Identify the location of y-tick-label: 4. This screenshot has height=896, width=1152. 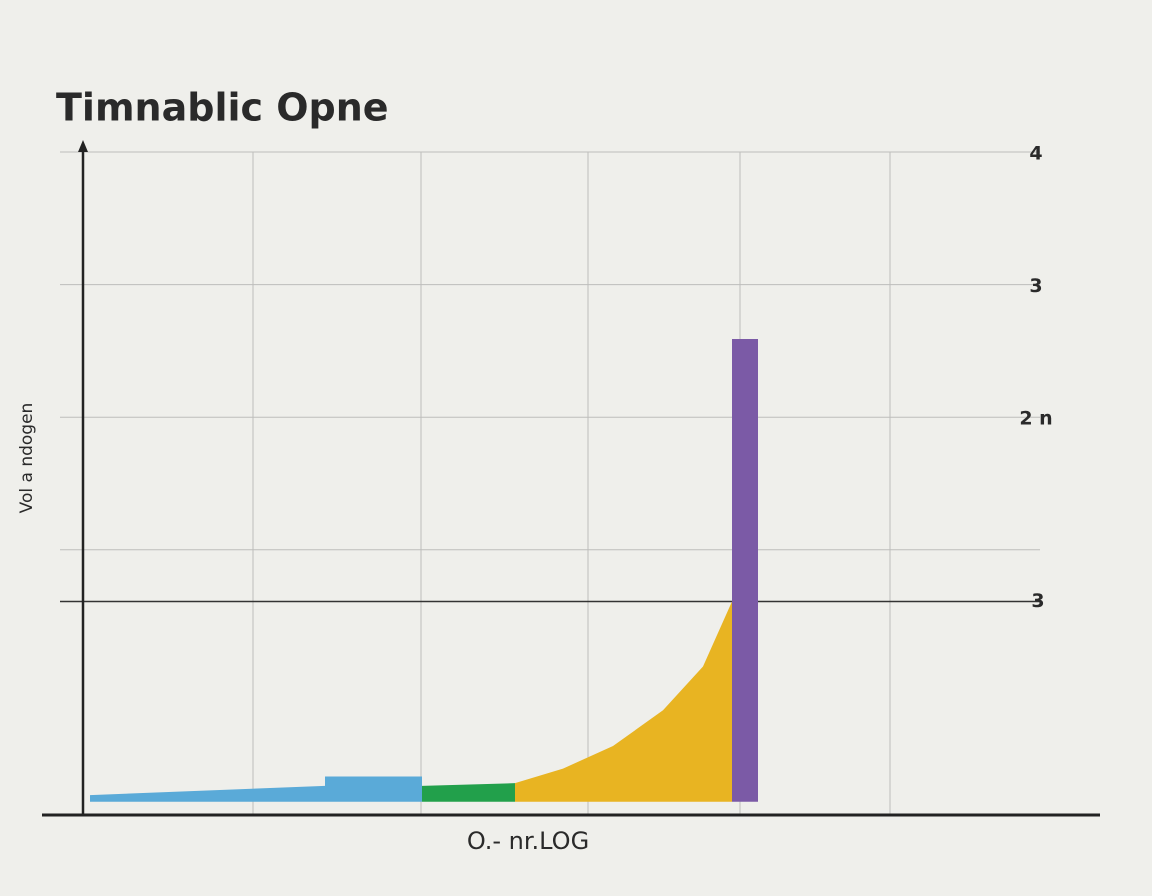
(1035, 154).